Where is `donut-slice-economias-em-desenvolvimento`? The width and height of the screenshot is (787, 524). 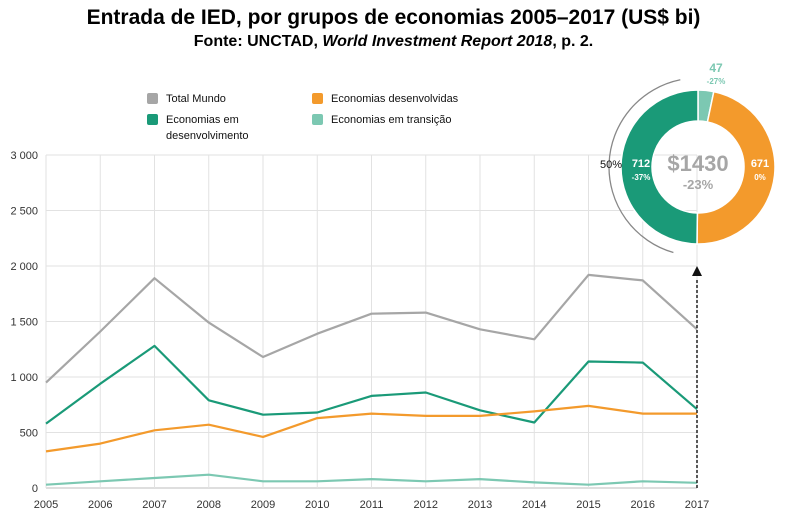 donut-slice-economias-em-desenvolvimento is located at coordinates (659, 167).